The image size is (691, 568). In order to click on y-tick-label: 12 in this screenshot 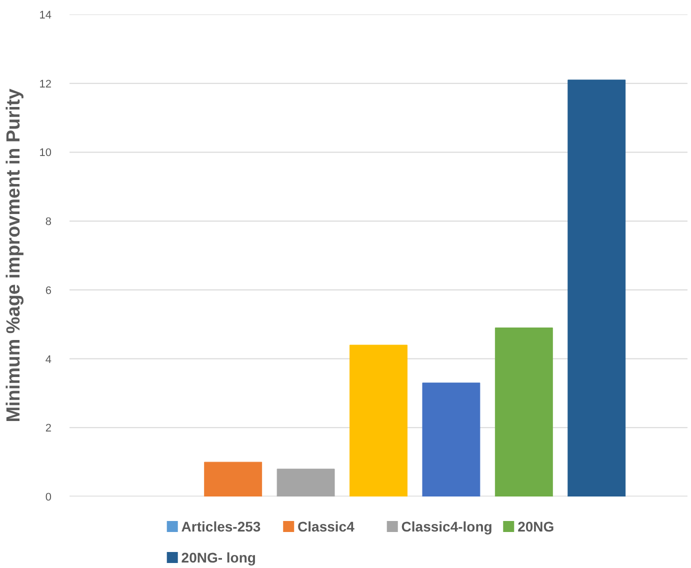, I will do `click(45, 84)`.